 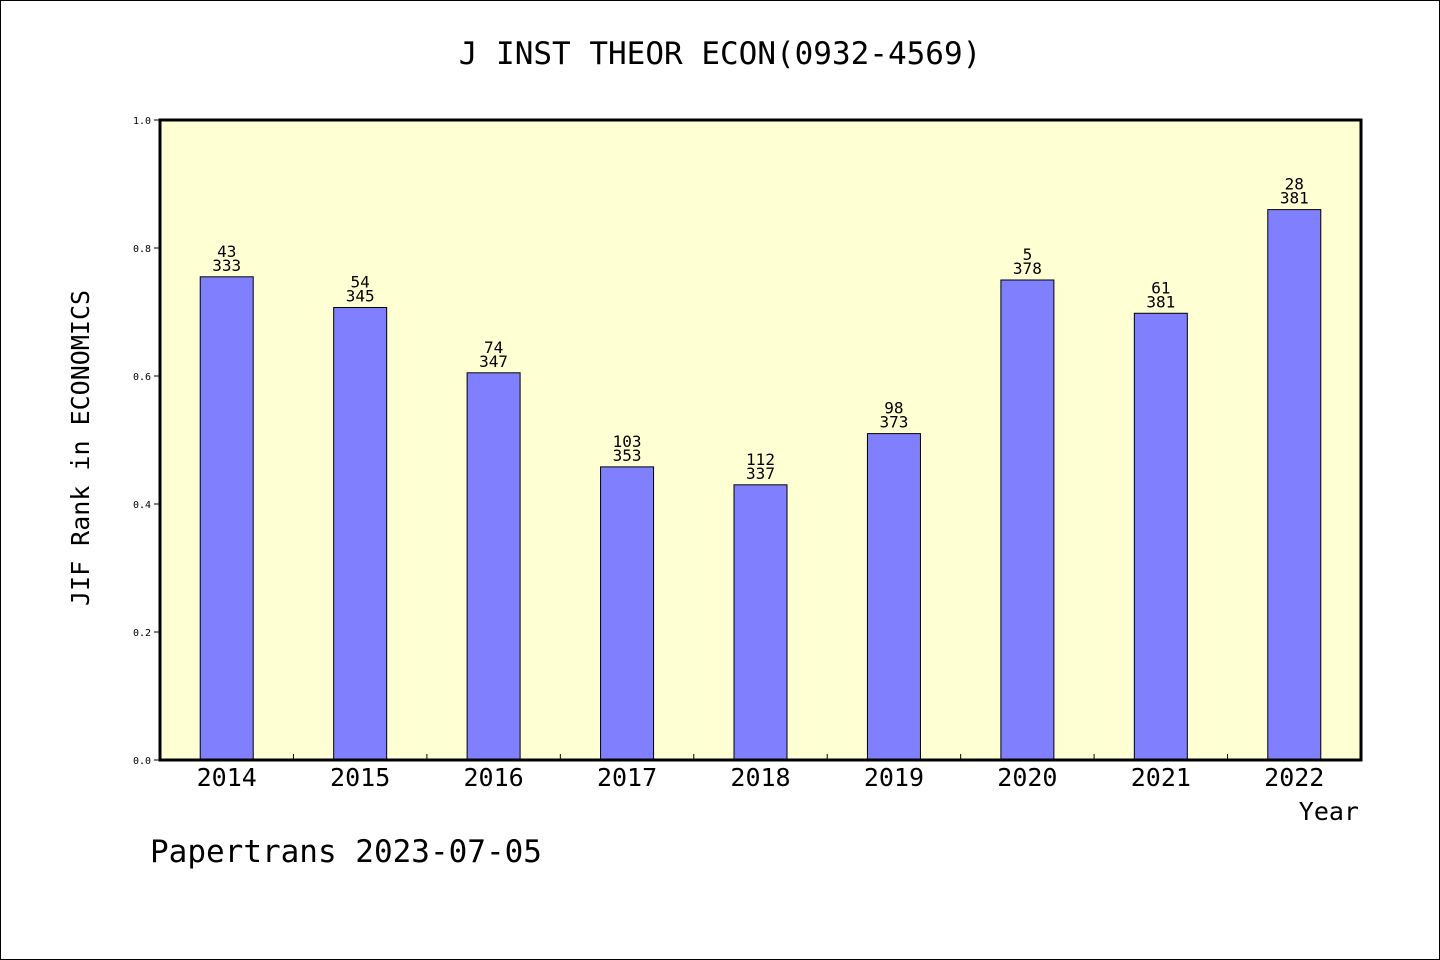 What do you see at coordinates (226, 251) in the screenshot?
I see `bar-label-rank: 43` at bounding box center [226, 251].